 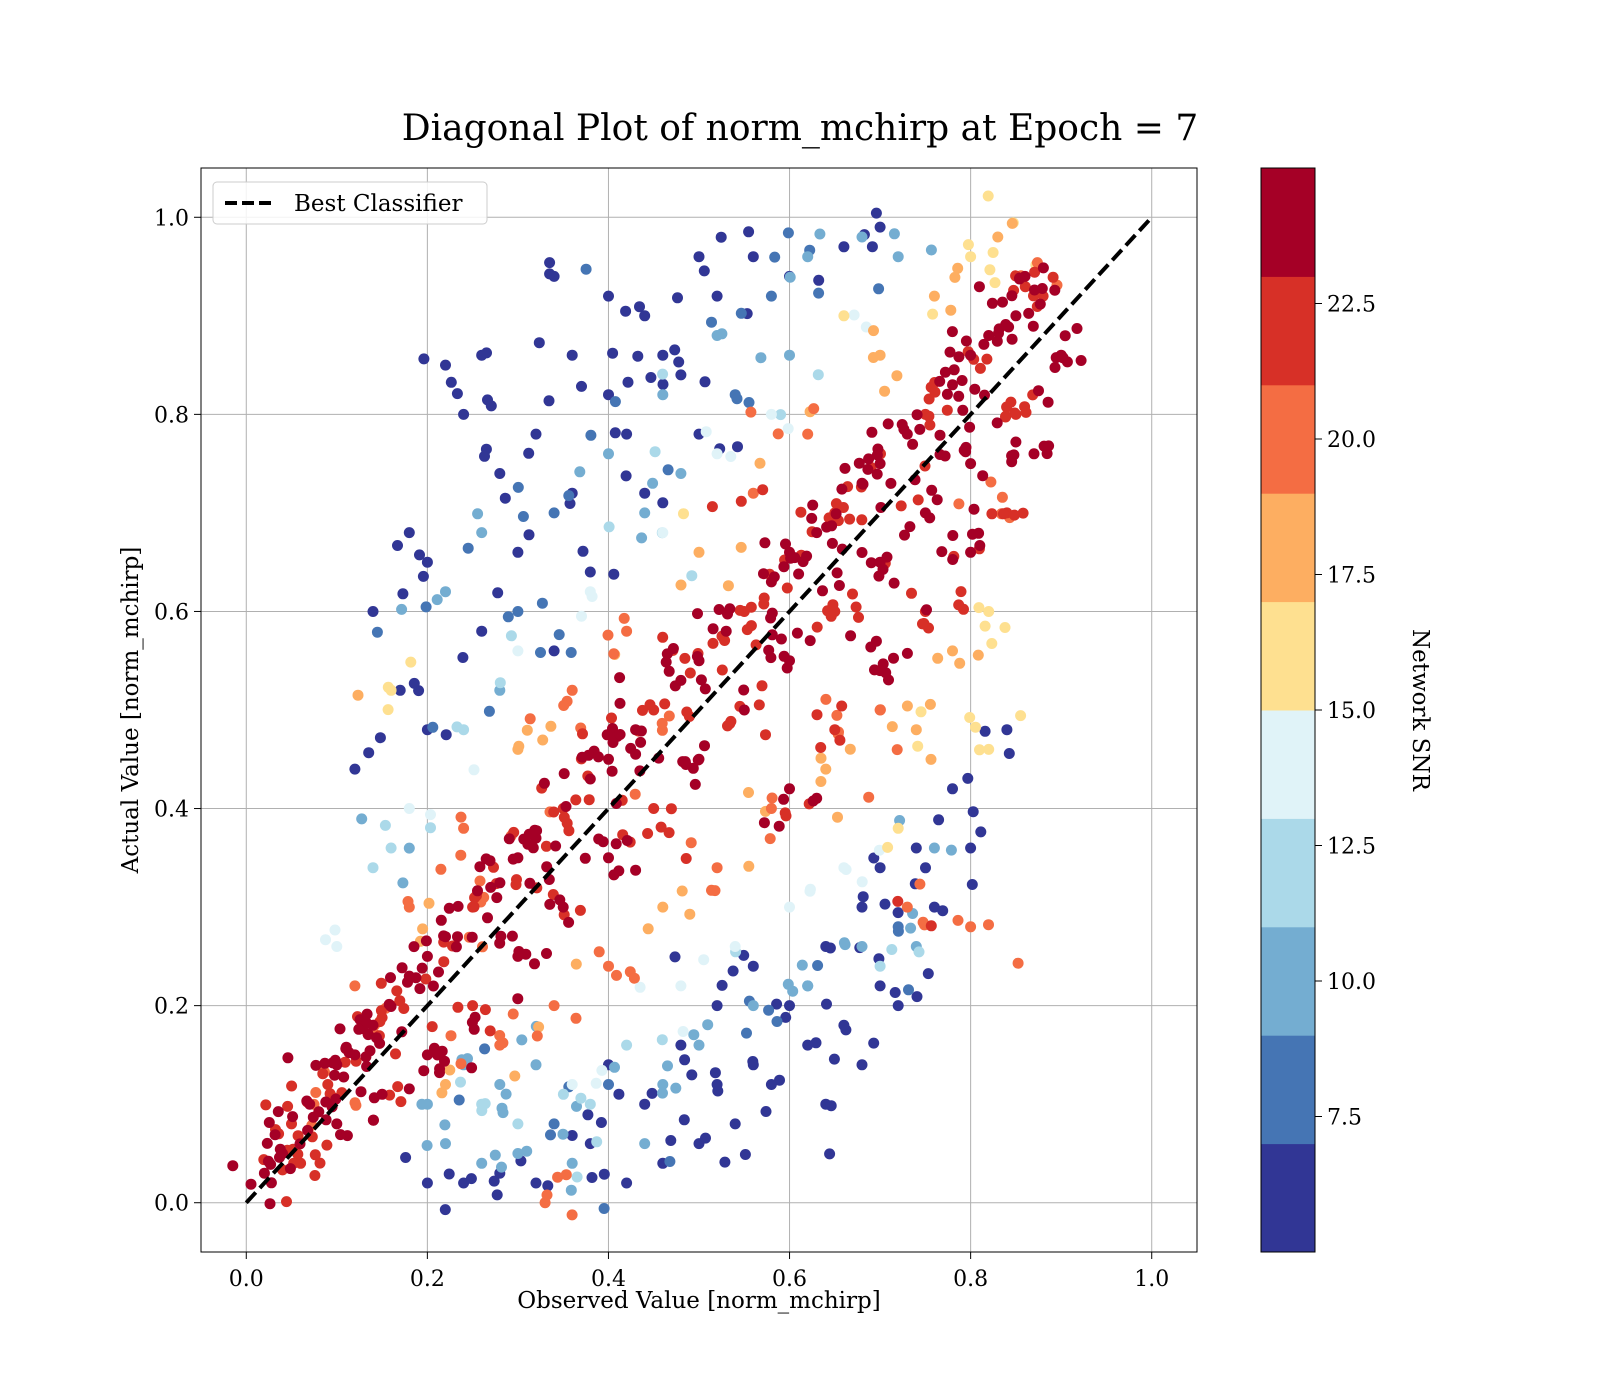 I want to click on x-axis-ticks: 0.0 0.2 0.4 0.6 0.8 1.0, so click(x=699, y=1272).